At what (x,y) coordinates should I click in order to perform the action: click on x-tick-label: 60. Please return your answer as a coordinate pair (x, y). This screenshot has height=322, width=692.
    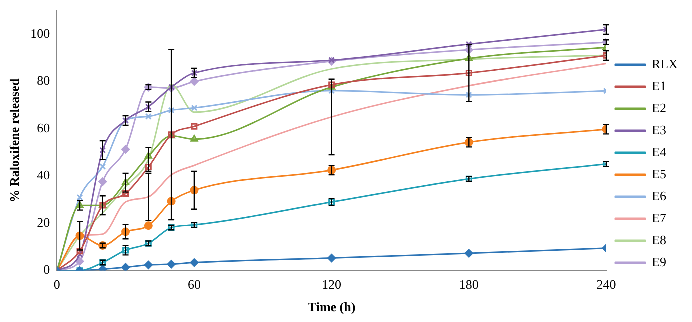
    Looking at the image, I should click on (194, 284).